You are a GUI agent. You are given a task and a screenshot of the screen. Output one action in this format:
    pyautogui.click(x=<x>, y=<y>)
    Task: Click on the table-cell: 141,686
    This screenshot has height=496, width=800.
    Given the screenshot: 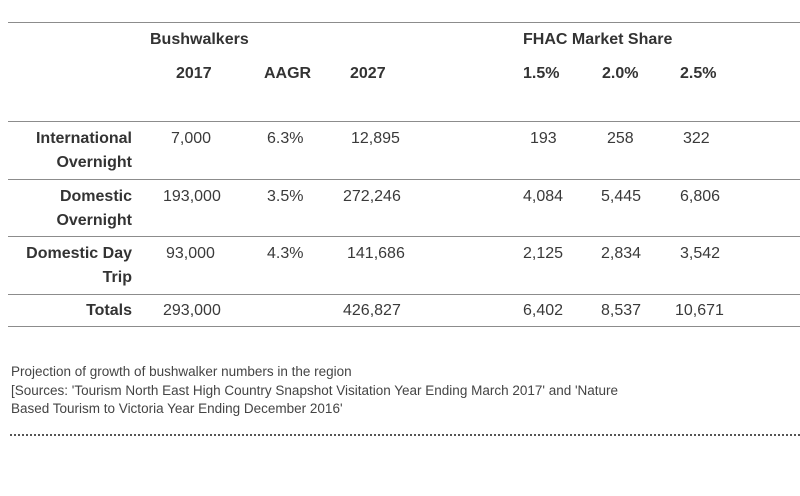 What is the action you would take?
    pyautogui.click(x=376, y=253)
    